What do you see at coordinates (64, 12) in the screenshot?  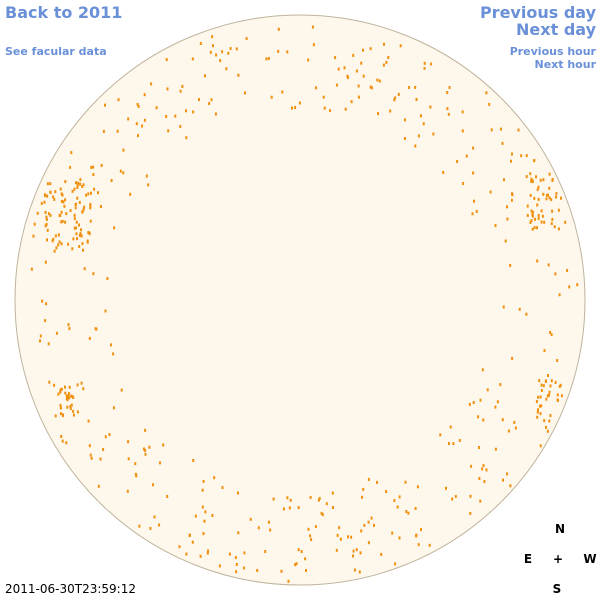 I see `back-link: Back to 2011` at bounding box center [64, 12].